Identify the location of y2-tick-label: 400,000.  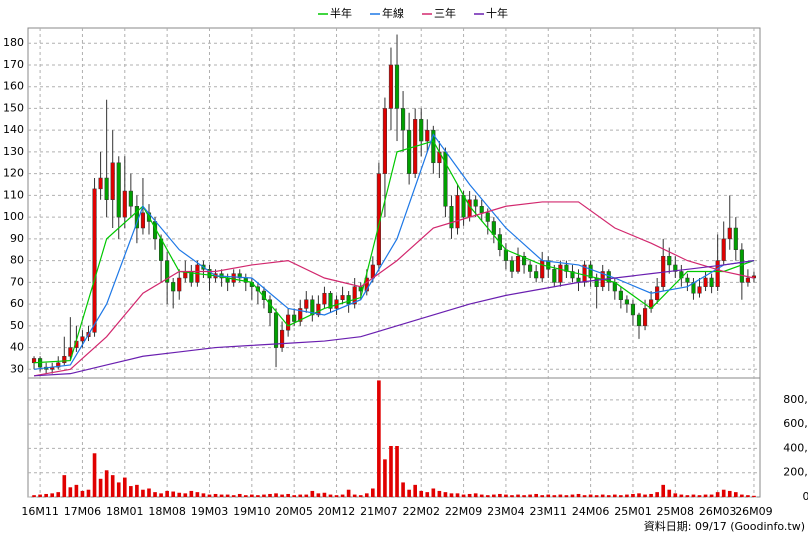
(795, 447).